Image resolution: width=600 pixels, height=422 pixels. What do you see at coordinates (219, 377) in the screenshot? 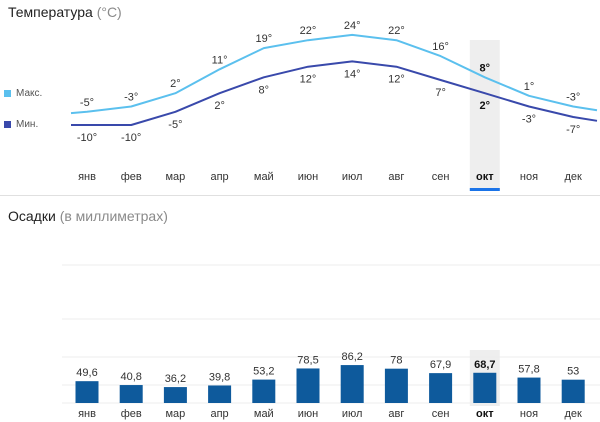
I see `precip-value-label: 39,8` at bounding box center [219, 377].